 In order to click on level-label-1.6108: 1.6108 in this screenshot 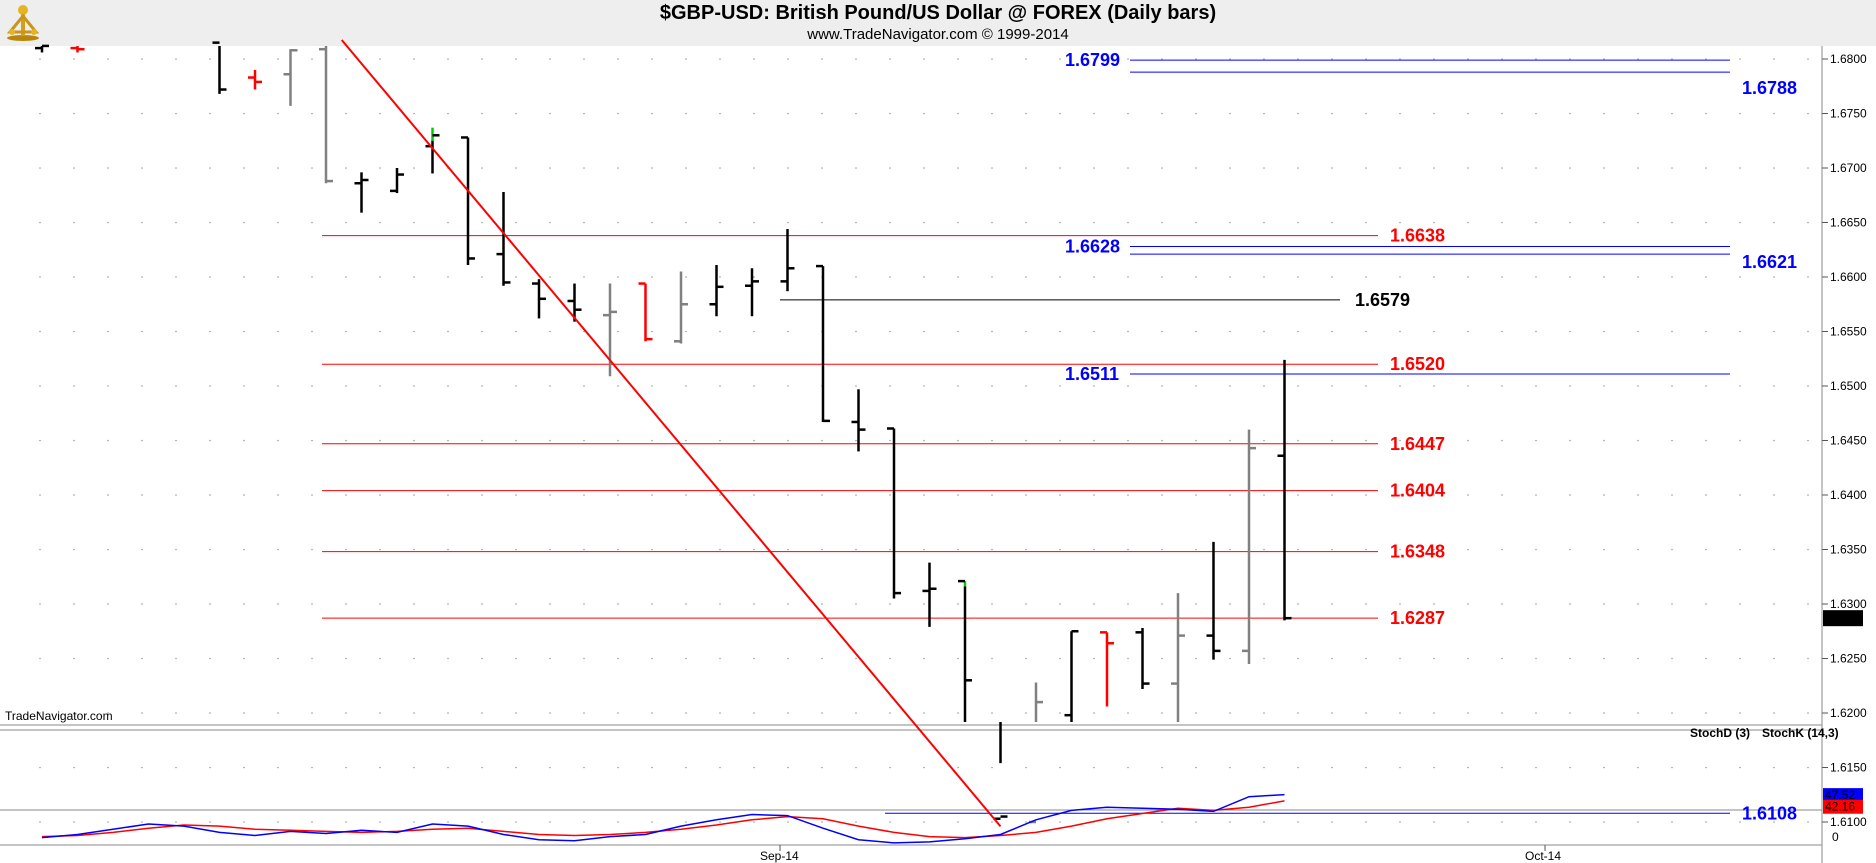, I will do `click(1769, 813)`.